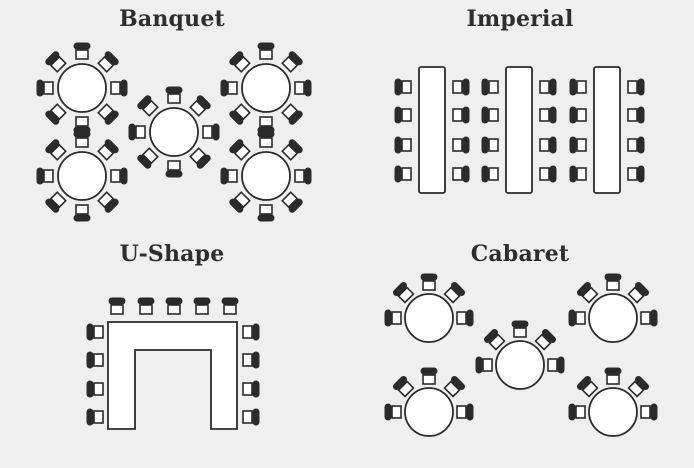 This screenshot has width=694, height=468. I want to click on imperial-layout, so click(519, 130).